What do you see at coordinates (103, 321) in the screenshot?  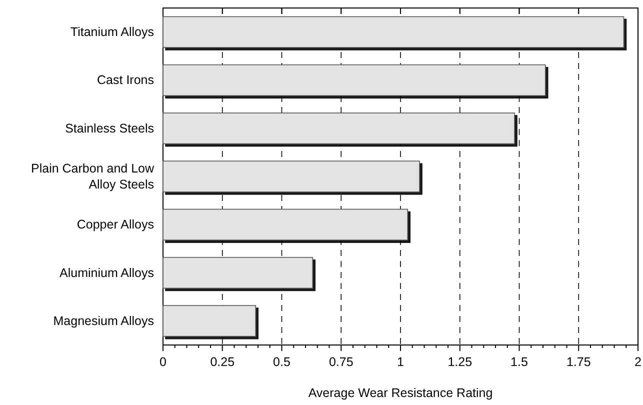 I see `y-tick-label: Magnesium Alloys` at bounding box center [103, 321].